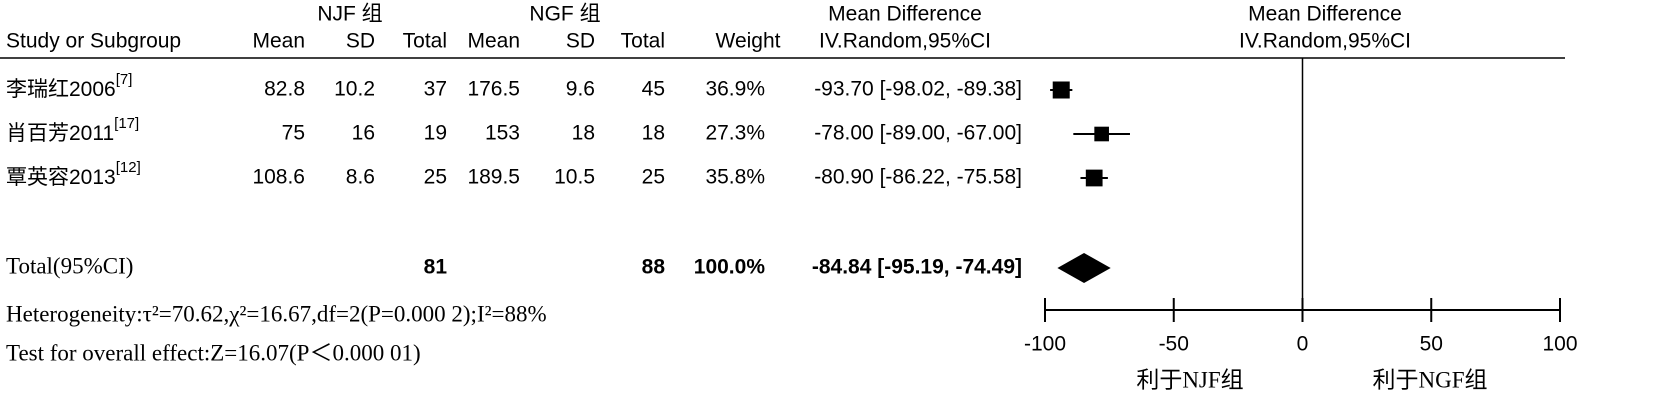 The width and height of the screenshot is (1653, 416). I want to click on ci-label: -84.84 [-95.19, -74.49], so click(917, 267).